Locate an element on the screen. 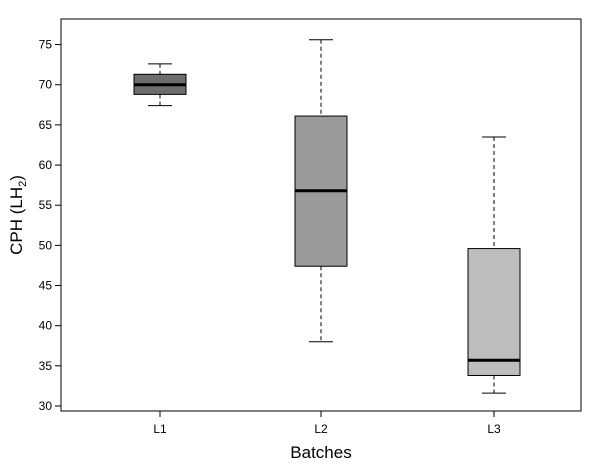 The width and height of the screenshot is (599, 470). x-tick-label: L3 is located at coordinates (494, 429).